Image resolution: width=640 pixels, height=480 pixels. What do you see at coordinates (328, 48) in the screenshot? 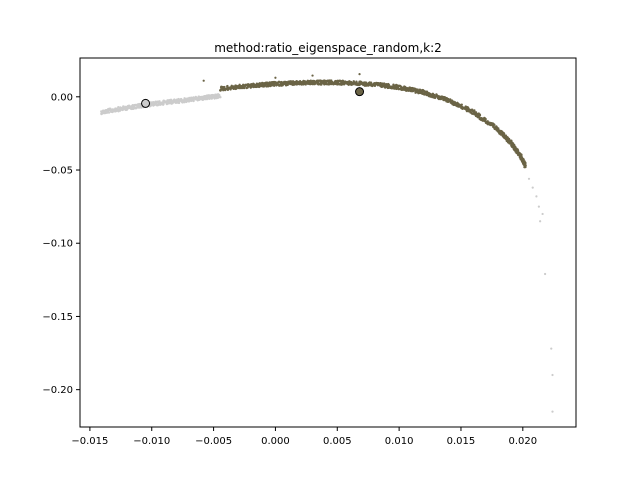
I see `chart-title: method:ratio_eigenspace_random,k:2` at bounding box center [328, 48].